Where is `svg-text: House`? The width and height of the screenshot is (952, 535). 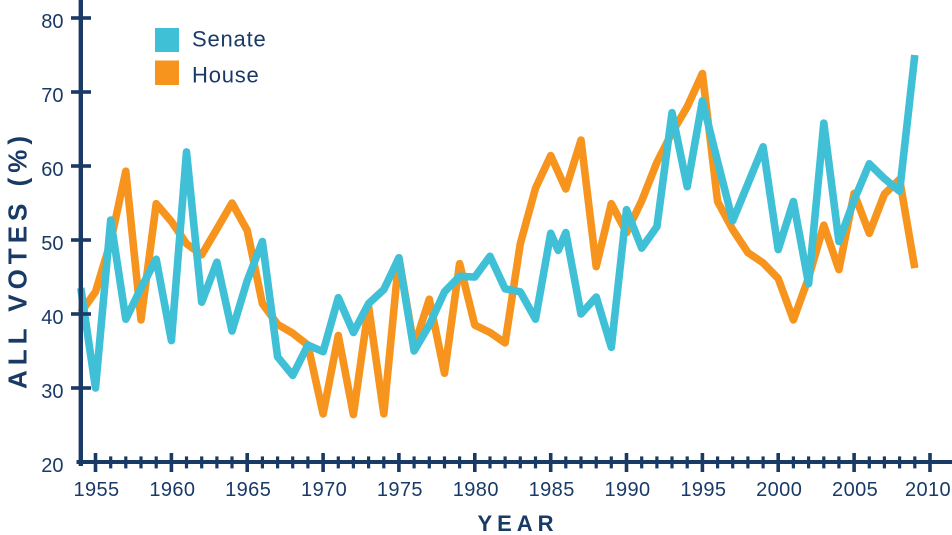 svg-text: House is located at coordinates (226, 75).